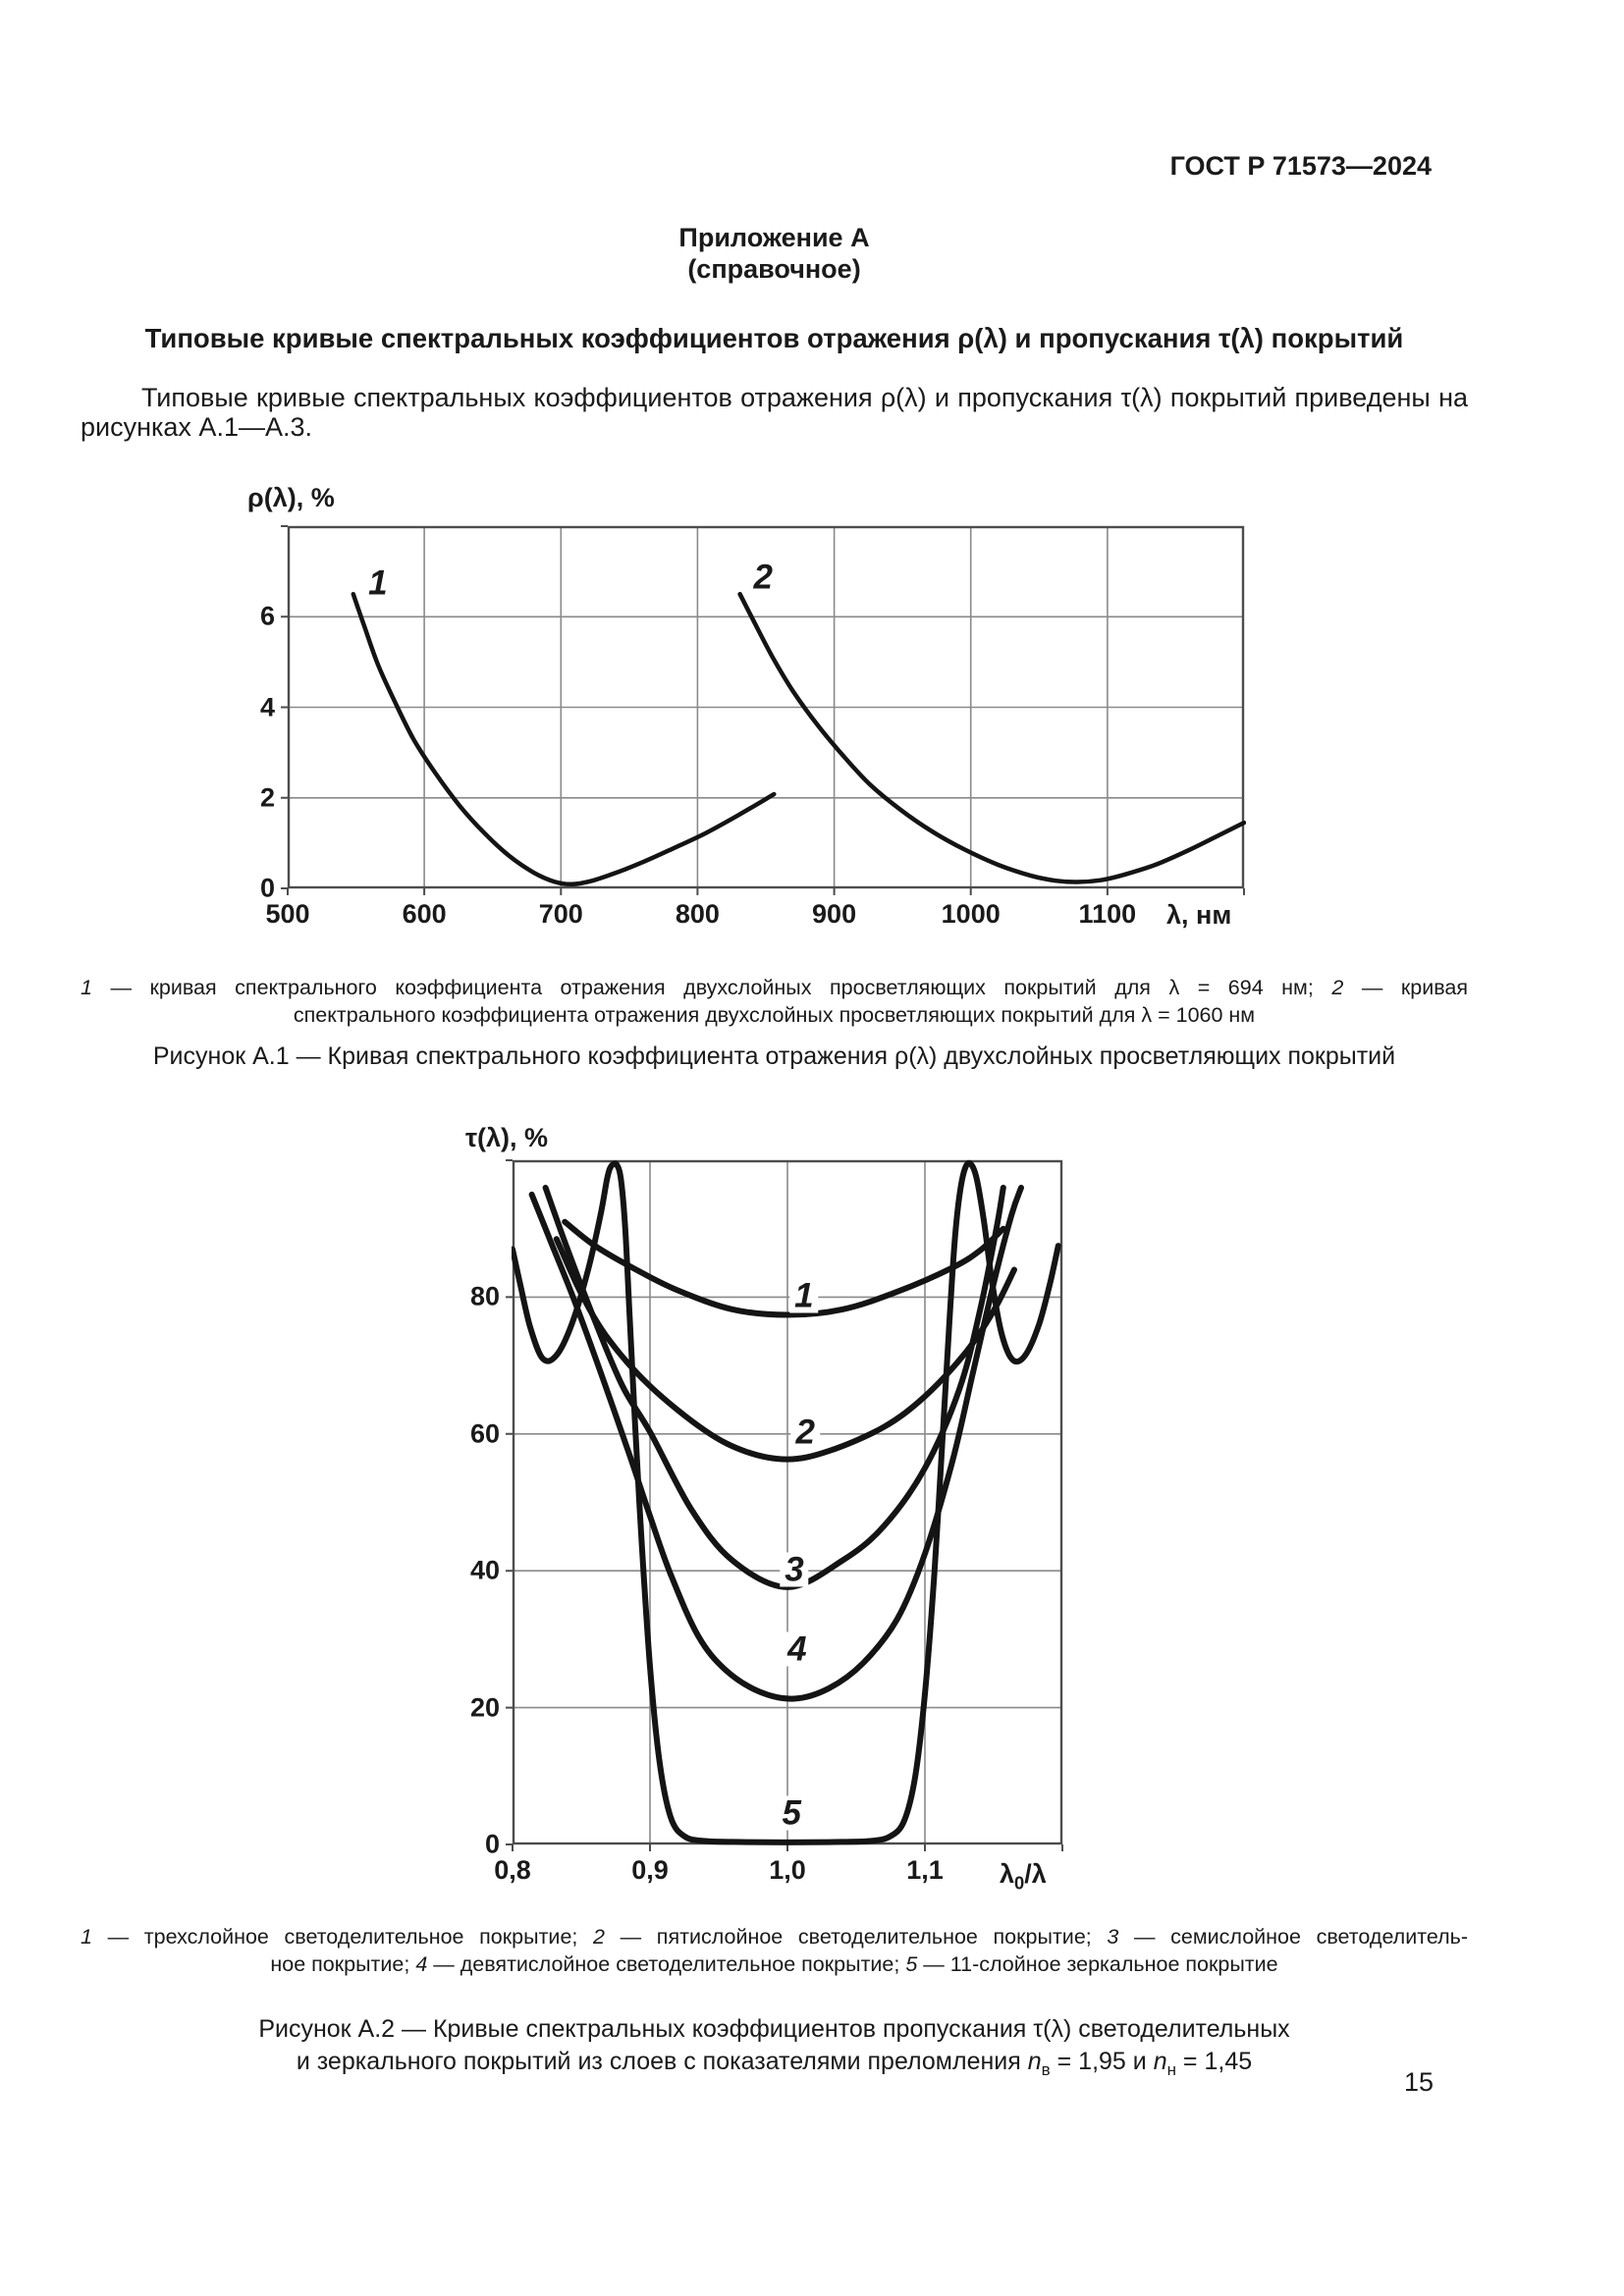 The width and height of the screenshot is (1624, 2296). Describe the element at coordinates (484, 1433) in the screenshot. I see `y-tick-label: 60` at that location.